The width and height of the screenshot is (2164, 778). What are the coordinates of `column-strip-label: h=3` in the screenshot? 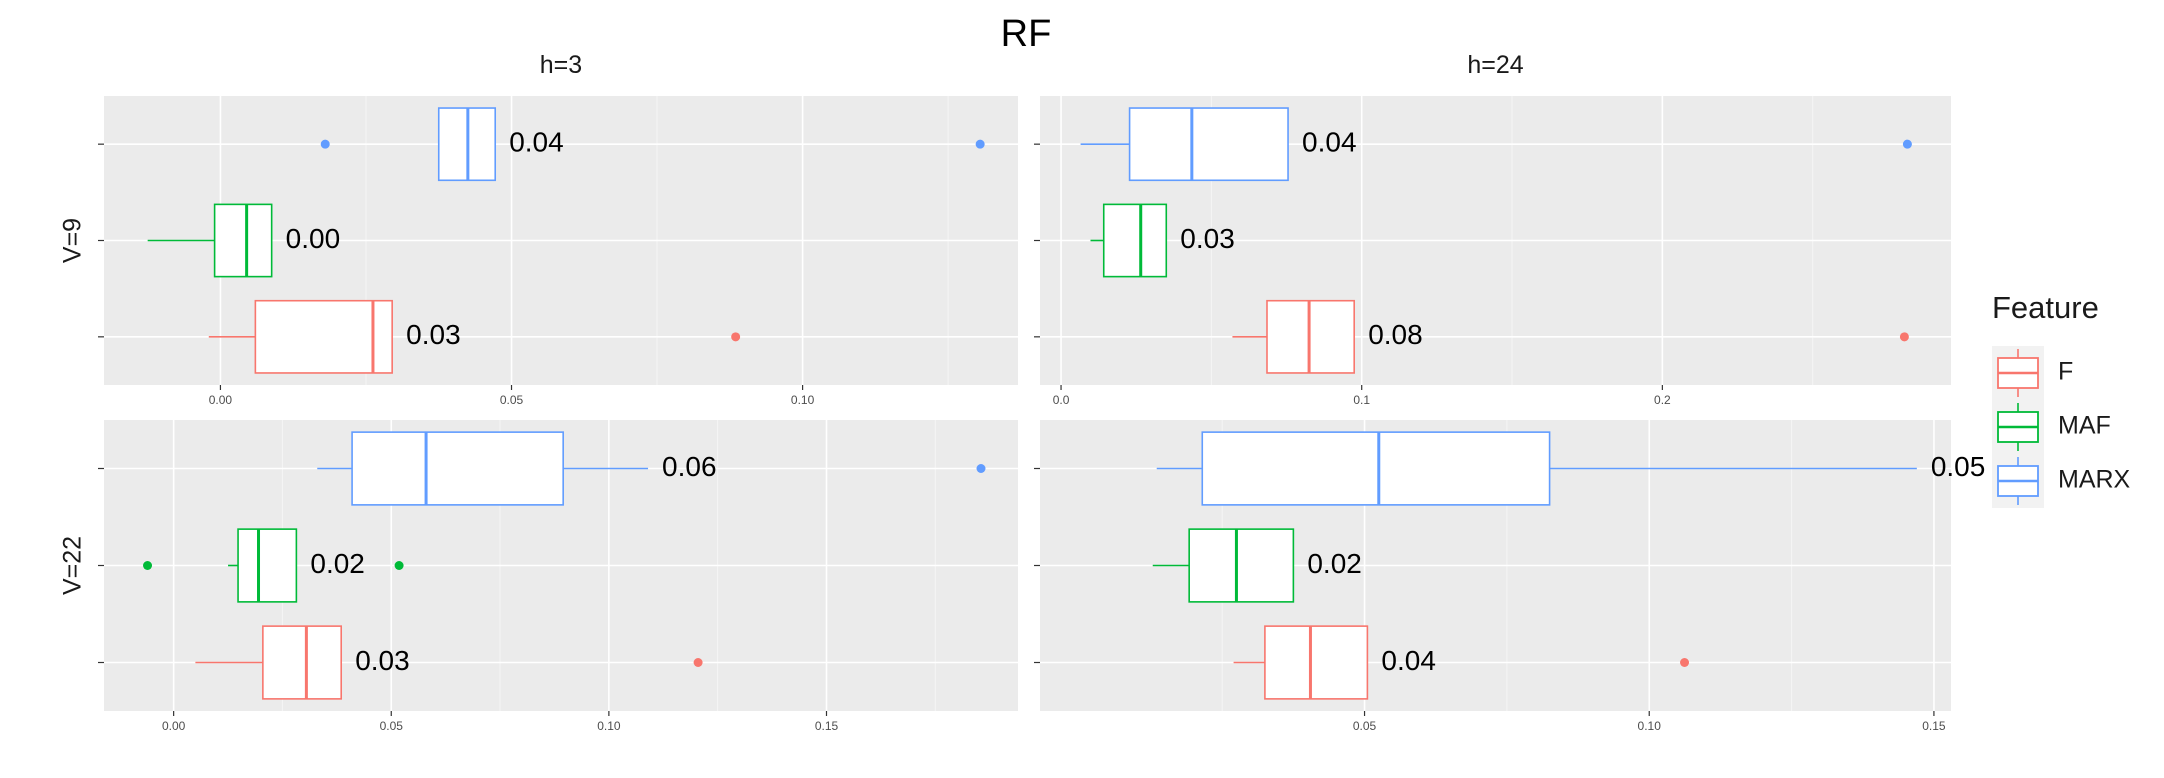 It's located at (561, 65).